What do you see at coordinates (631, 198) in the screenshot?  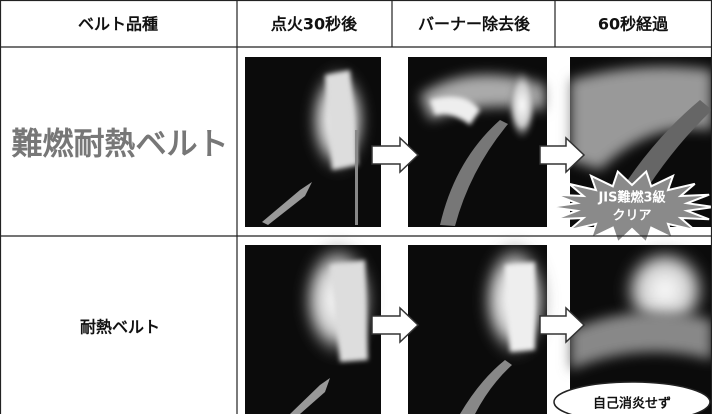 I see `badge-text: JIS難燃3級` at bounding box center [631, 198].